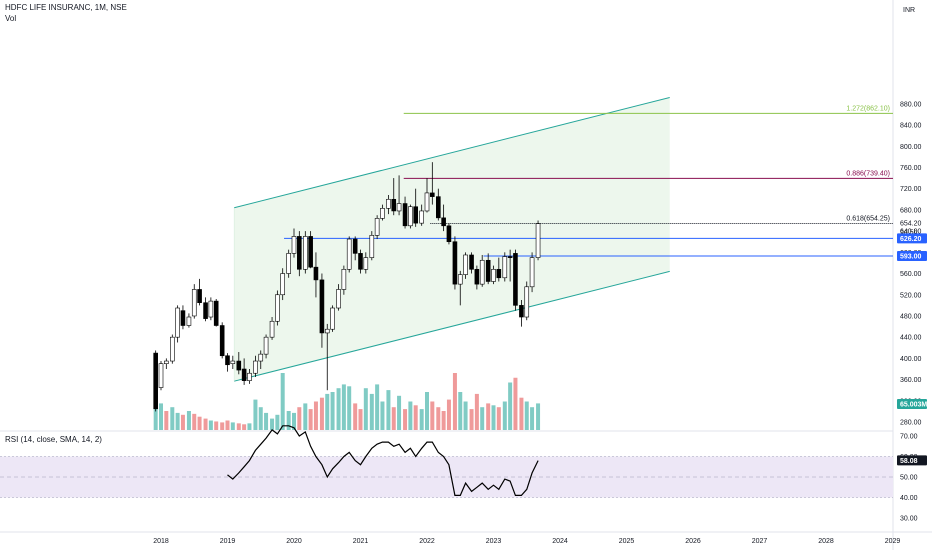  What do you see at coordinates (911, 274) in the screenshot?
I see `price-tick-label: 560.00` at bounding box center [911, 274].